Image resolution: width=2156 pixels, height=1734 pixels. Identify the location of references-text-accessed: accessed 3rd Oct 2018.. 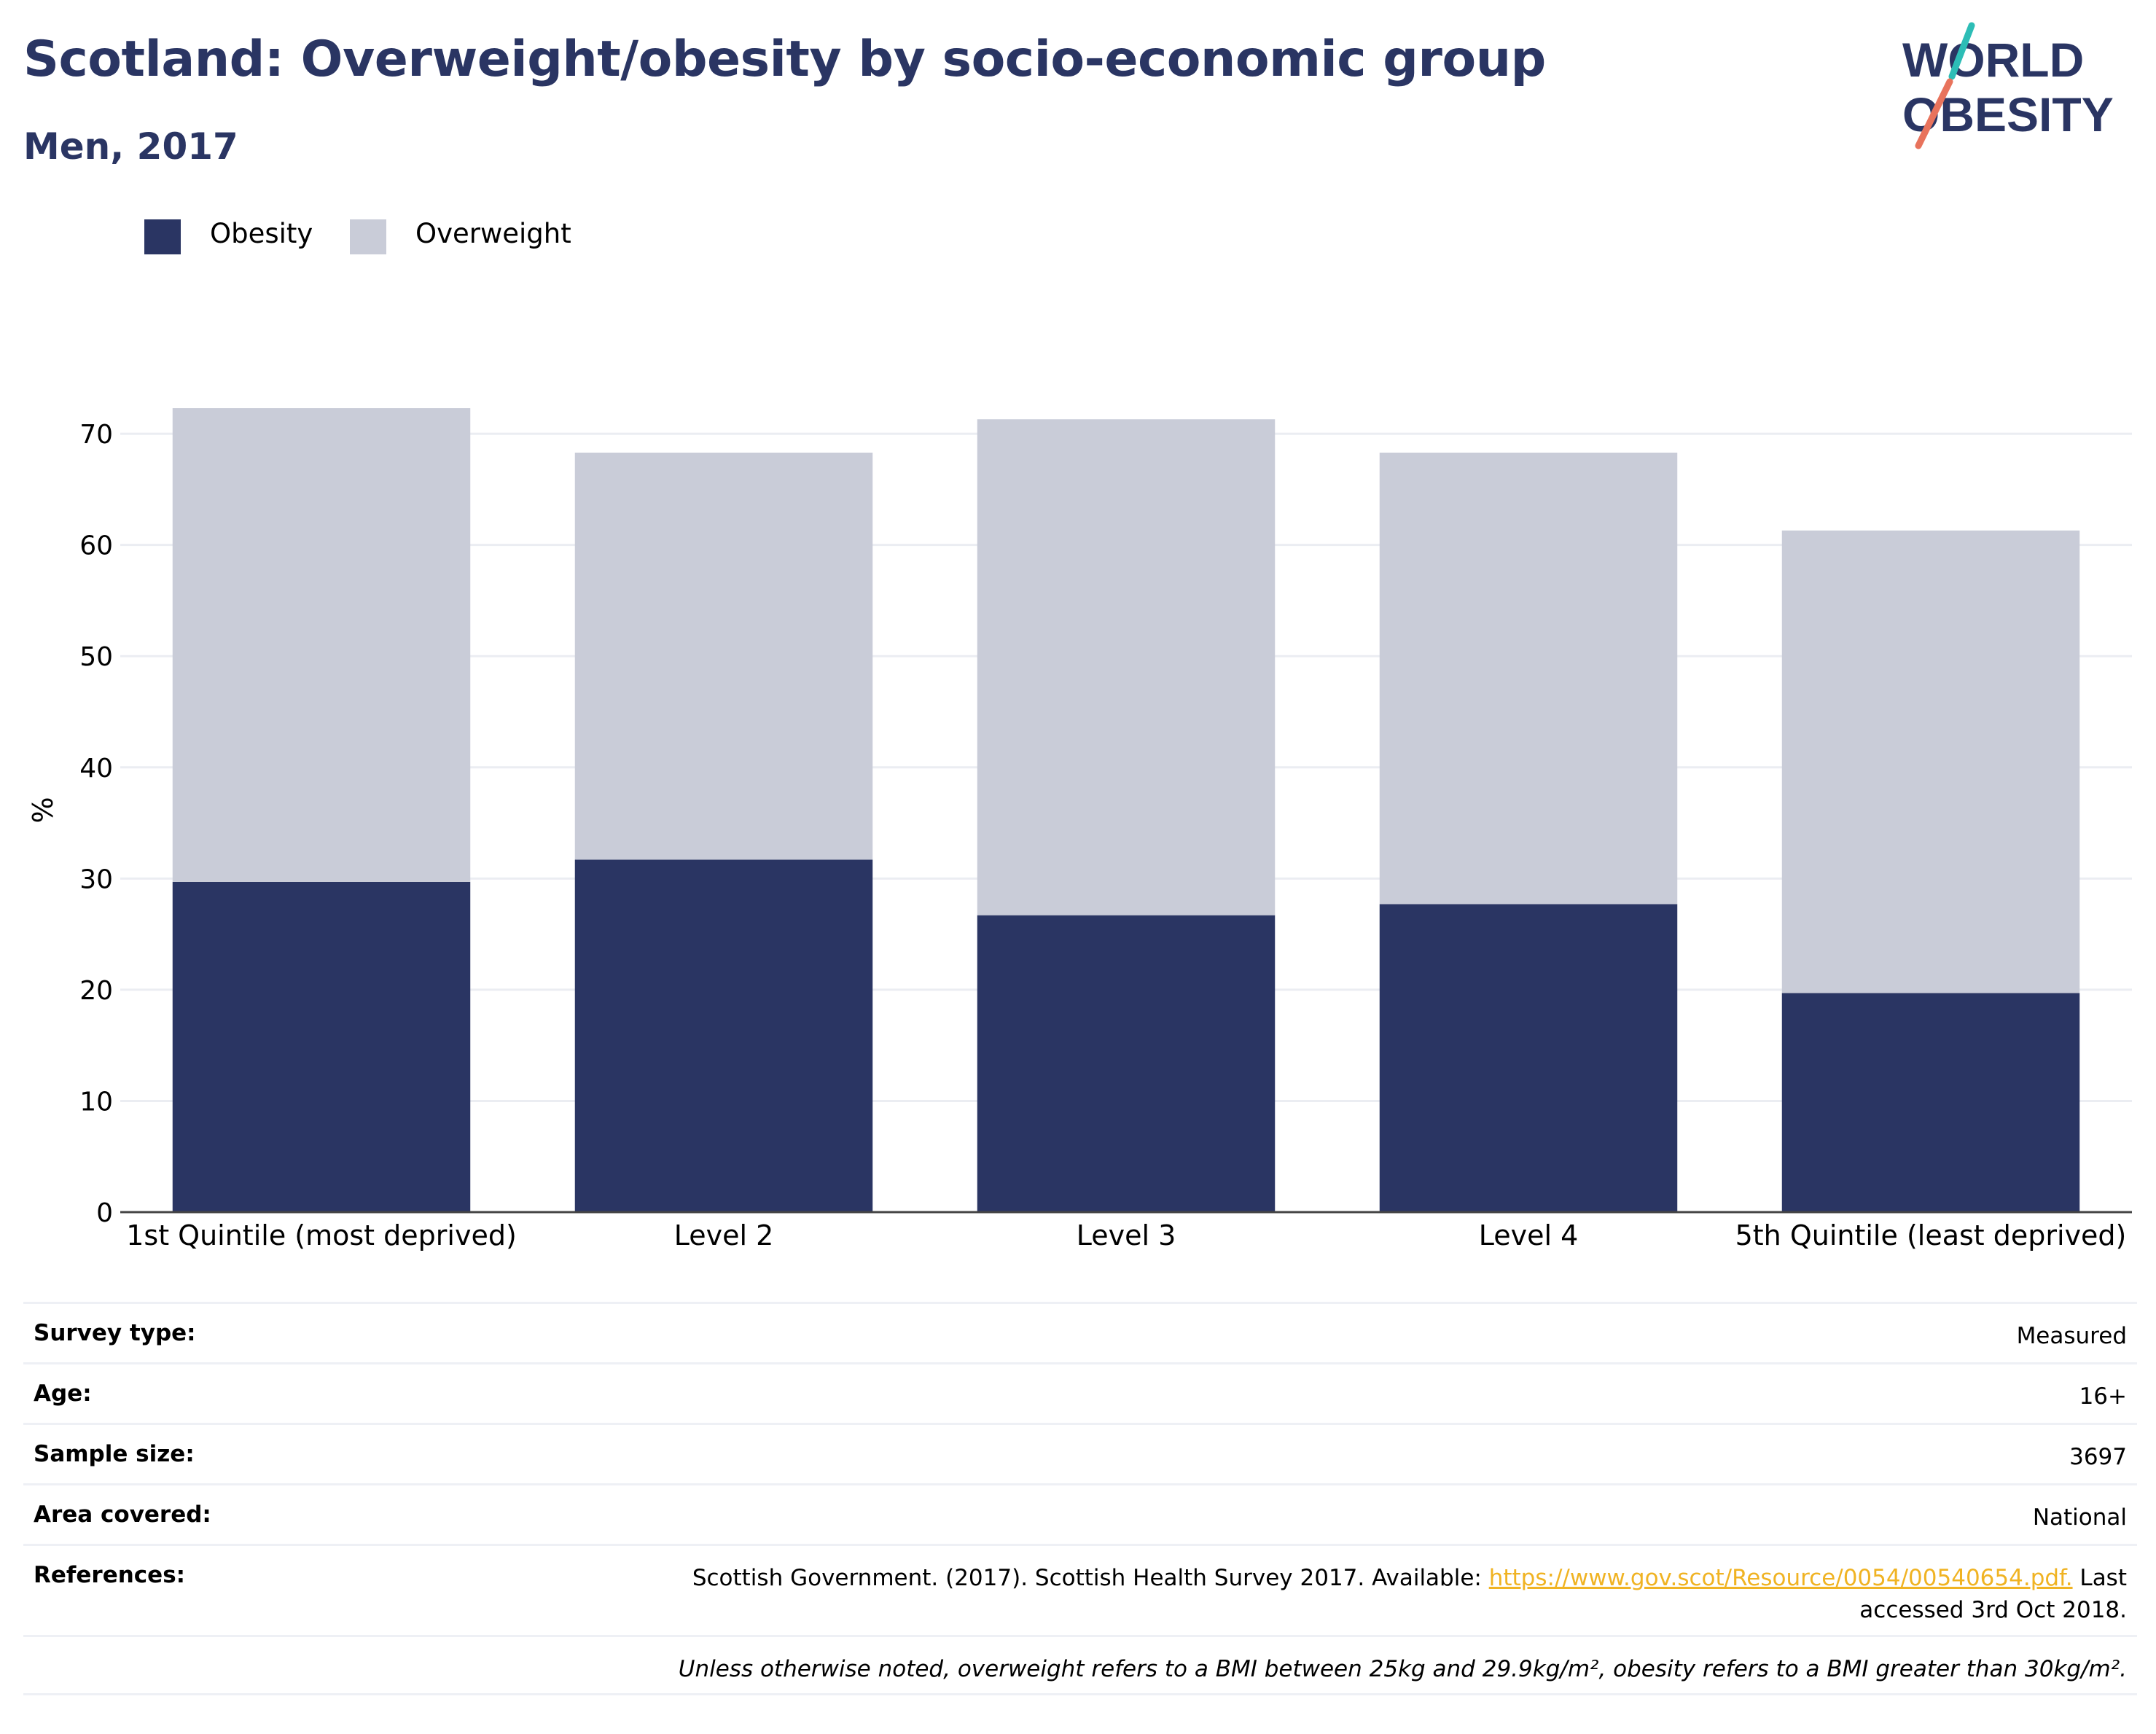
(1993, 1610).